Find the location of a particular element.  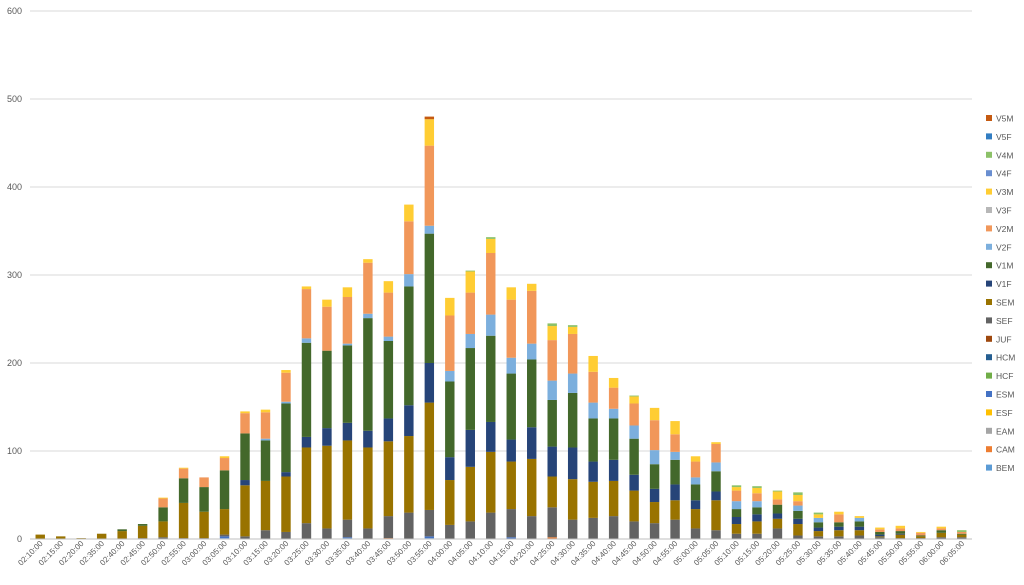

legend-label: V1M is located at coordinates (1004, 266).